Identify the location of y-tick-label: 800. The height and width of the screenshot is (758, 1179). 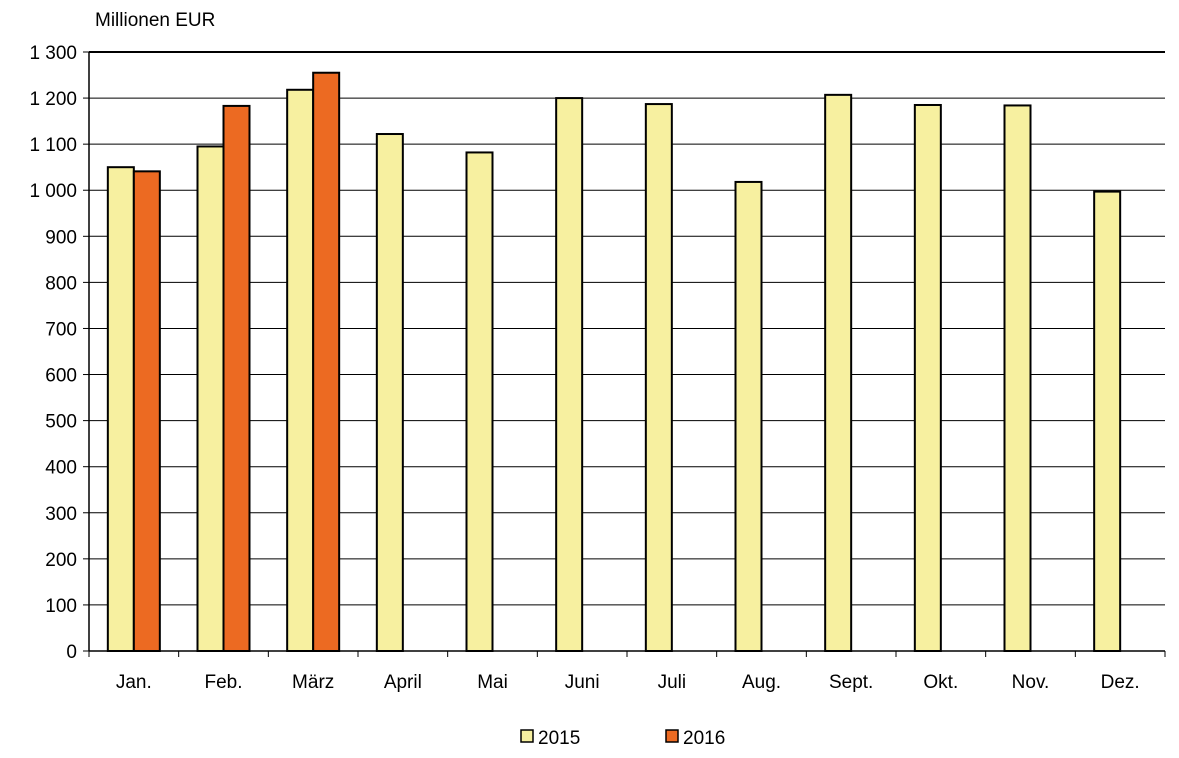
(61, 283).